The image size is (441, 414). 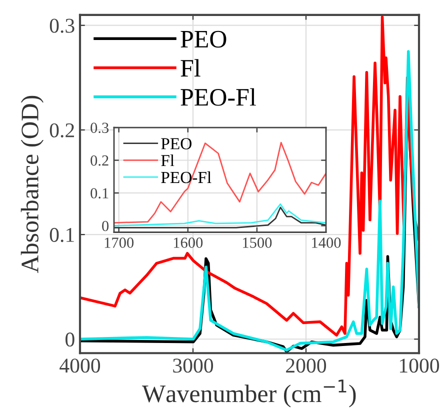 I want to click on x-tick-label: 1700, so click(x=119, y=243).